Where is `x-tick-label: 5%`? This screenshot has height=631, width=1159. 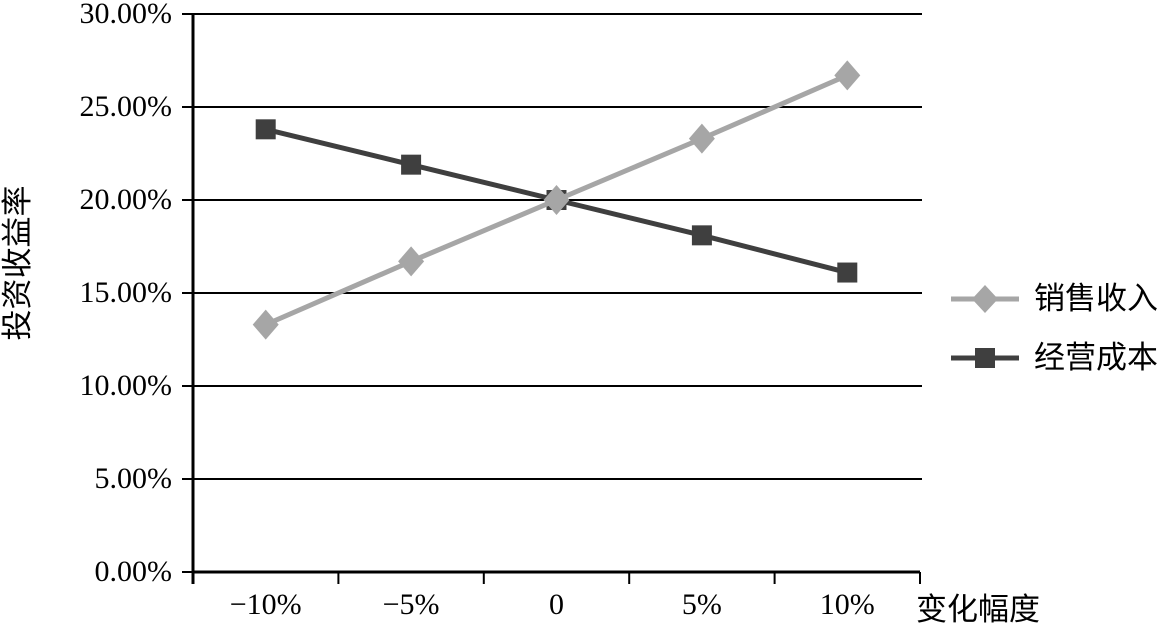 x-tick-label: 5% is located at coordinates (701, 604).